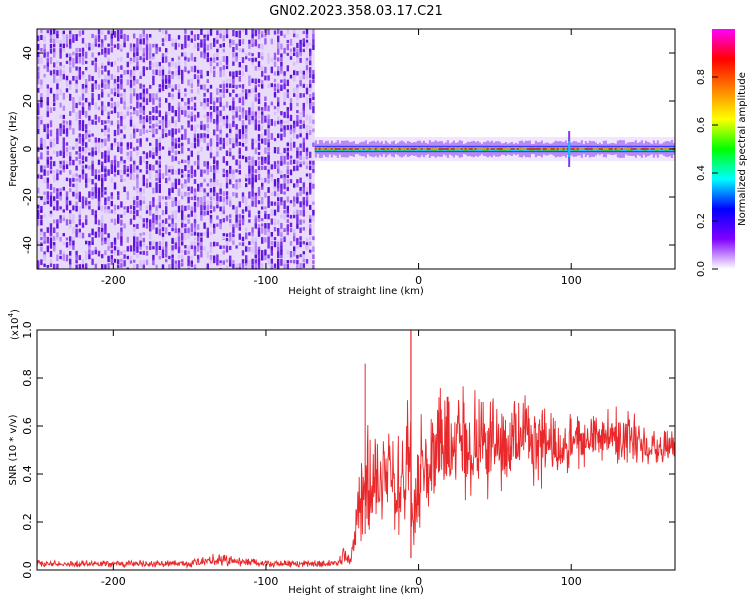 The image size is (750, 600). Describe the element at coordinates (569, 149) in the screenshot. I see `signal-spike-core` at that location.